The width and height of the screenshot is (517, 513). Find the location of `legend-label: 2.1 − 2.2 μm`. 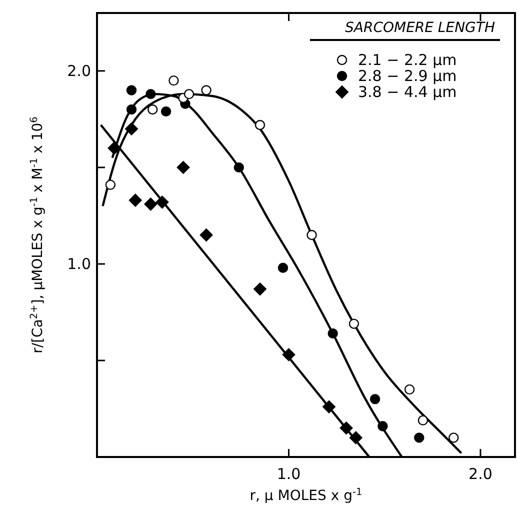

legend-label: 2.1 − 2.2 μm is located at coordinates (407, 60).